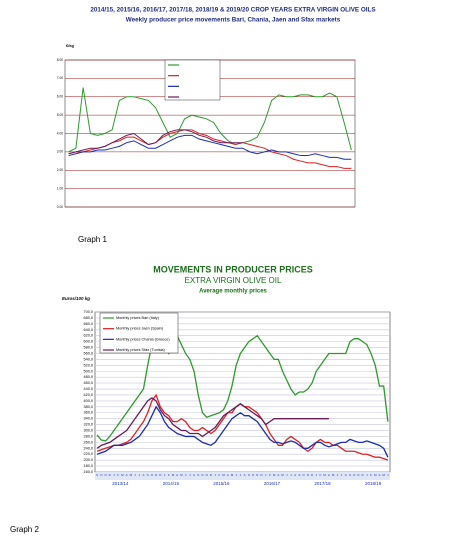  Describe the element at coordinates (88, 348) in the screenshot. I see `y-tick-label: 580,0` at that location.